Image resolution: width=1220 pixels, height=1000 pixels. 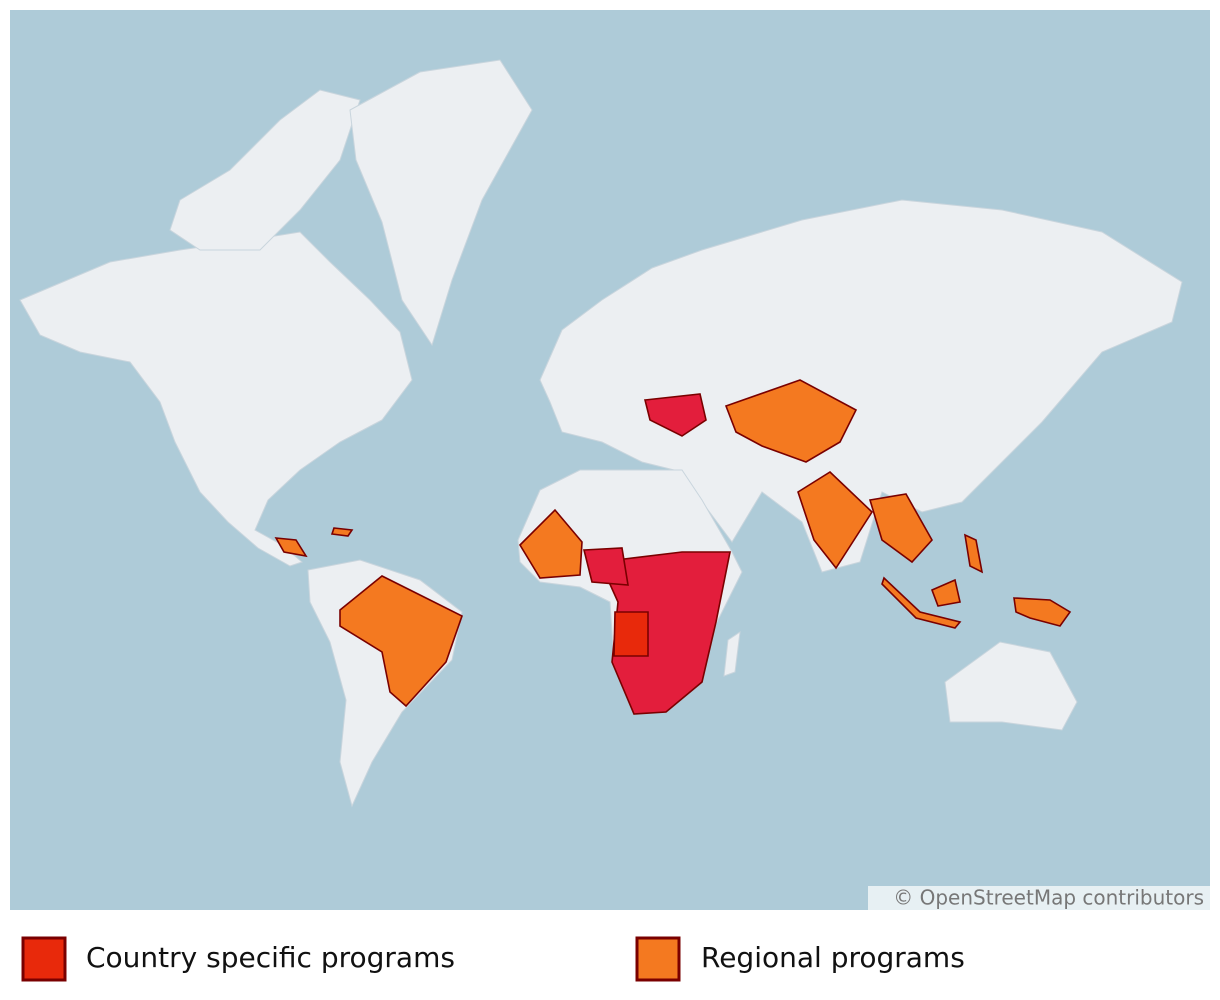 I want to click on greenland, so click(x=441, y=203).